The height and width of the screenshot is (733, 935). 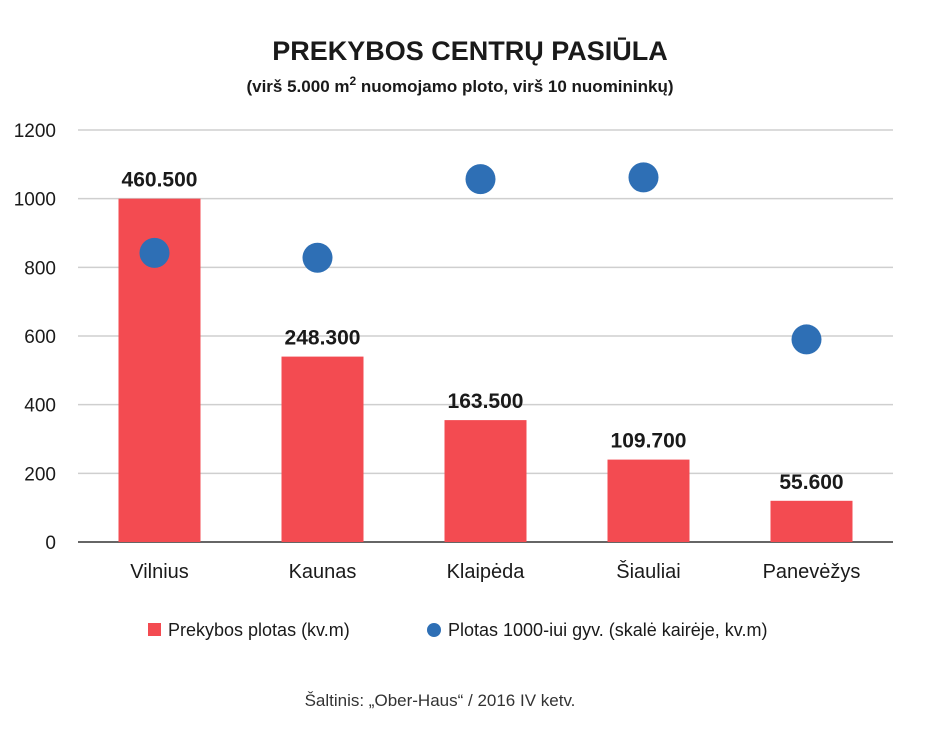 I want to click on x-category-label: Vilnius, so click(x=159, y=572).